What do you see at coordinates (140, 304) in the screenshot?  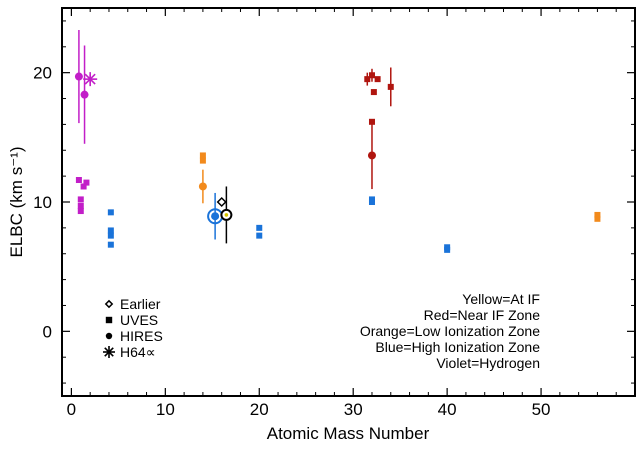 I see `legend-label: Earlier` at bounding box center [140, 304].